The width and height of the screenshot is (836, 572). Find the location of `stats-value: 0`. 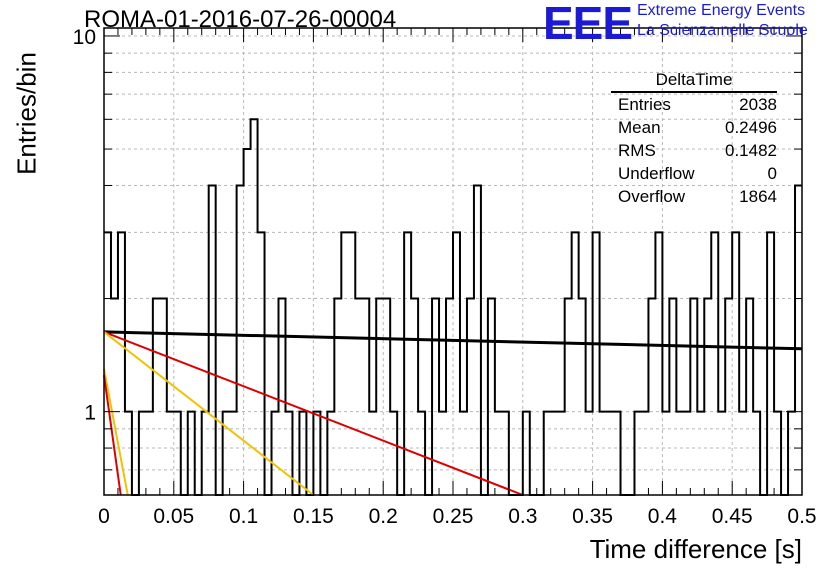

stats-value: 0 is located at coordinates (772, 173).